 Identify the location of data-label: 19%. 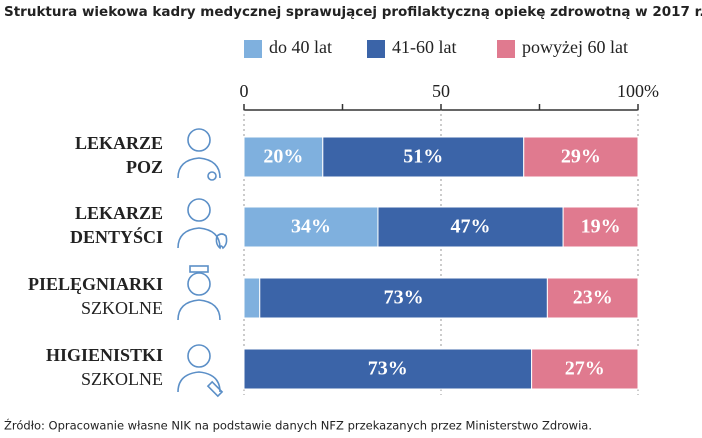
(601, 227).